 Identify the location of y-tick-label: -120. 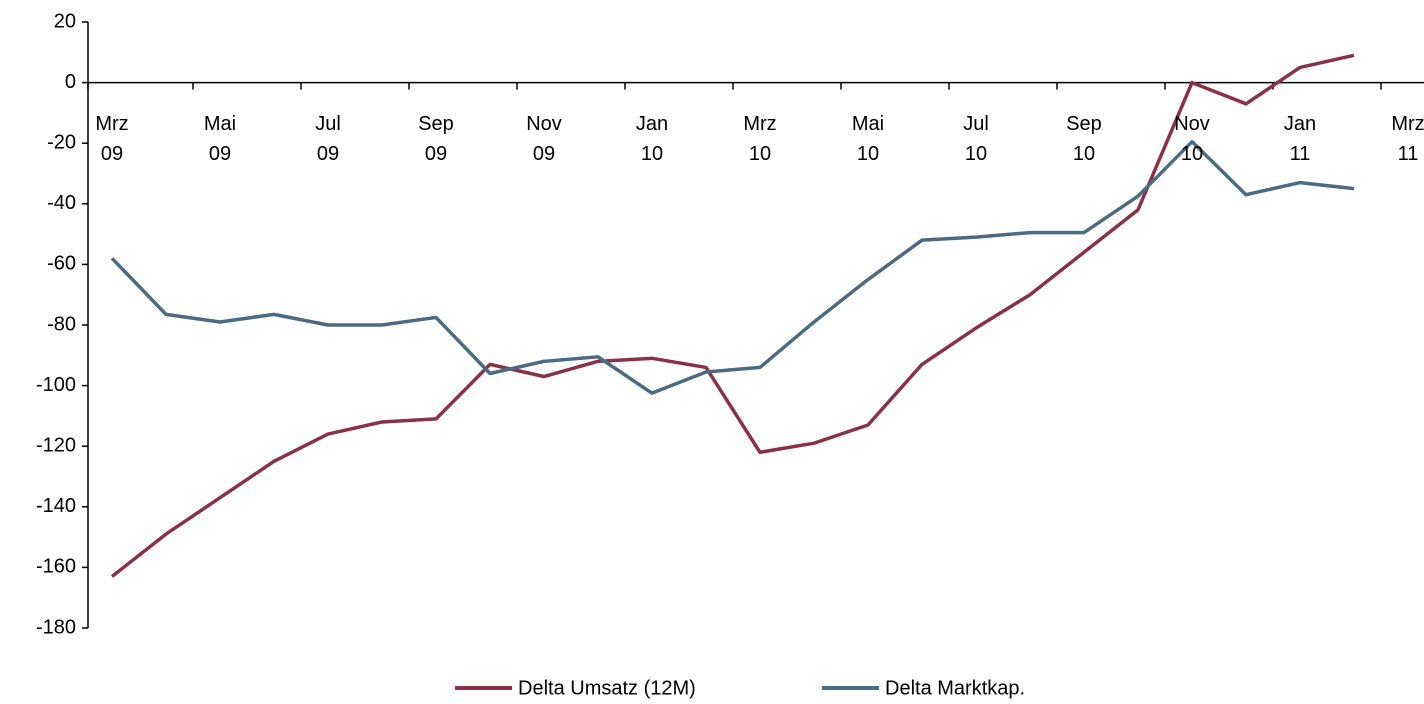
(56, 445).